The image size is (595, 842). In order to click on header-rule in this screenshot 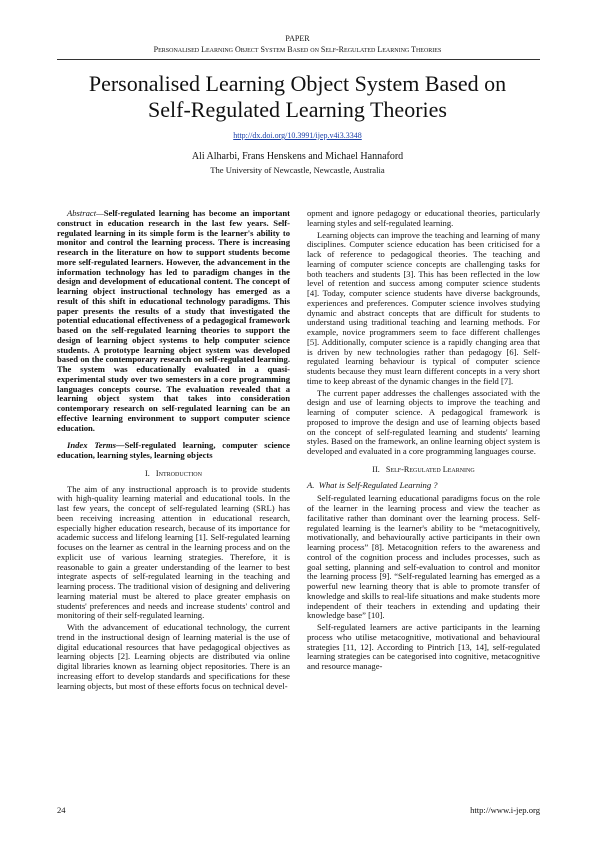, I will do `click(298, 59)`.